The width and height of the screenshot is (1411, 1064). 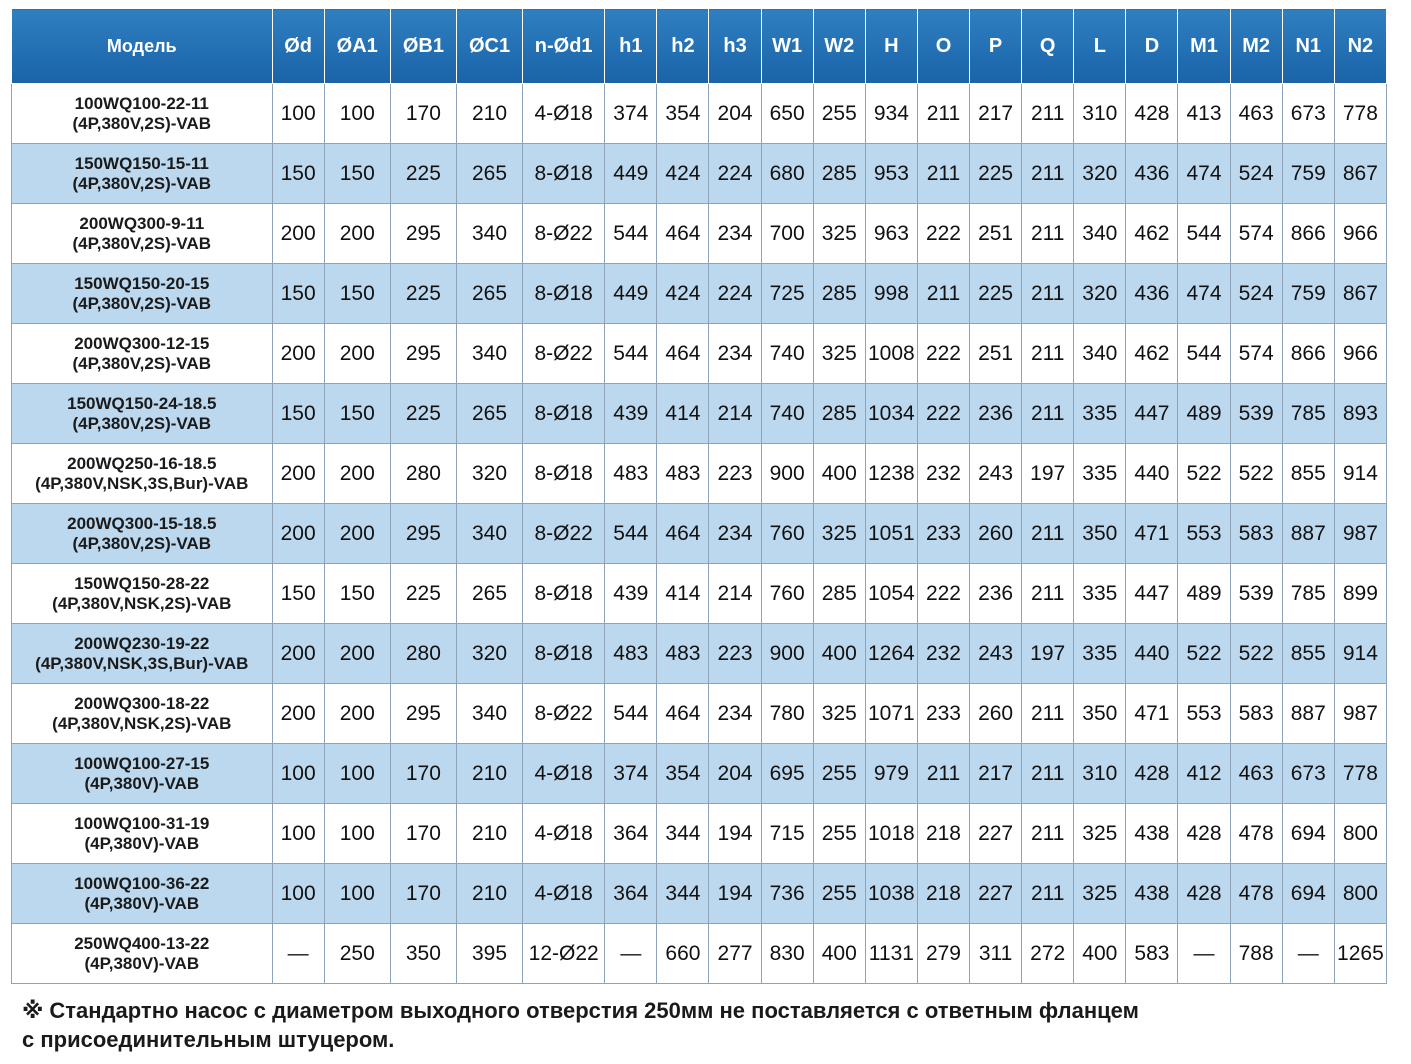 What do you see at coordinates (735, 653) in the screenshot?
I see `value-cell: 223` at bounding box center [735, 653].